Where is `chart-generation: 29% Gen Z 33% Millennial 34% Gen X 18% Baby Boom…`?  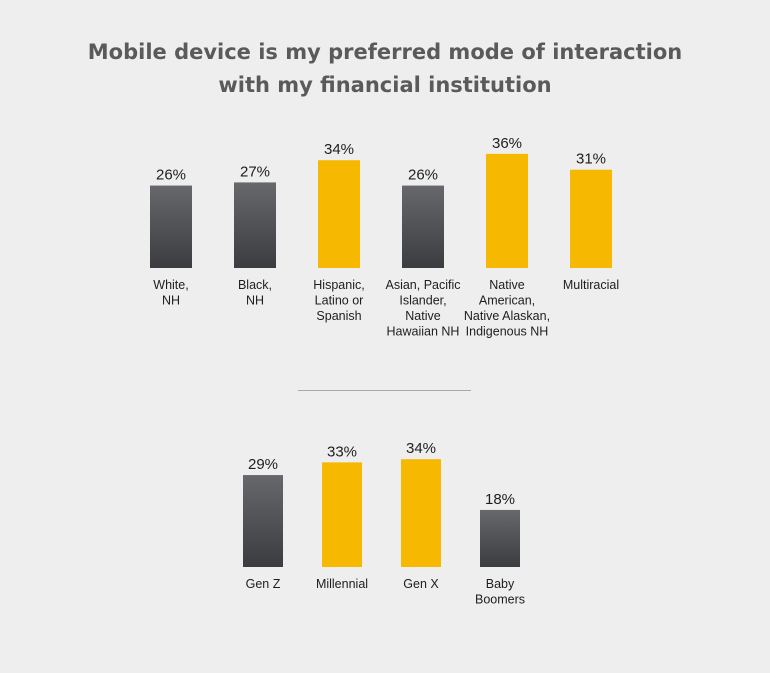 chart-generation: 29% Gen Z 33% Millennial 34% Gen X 18% Baby Boom… is located at coordinates (384, 523).